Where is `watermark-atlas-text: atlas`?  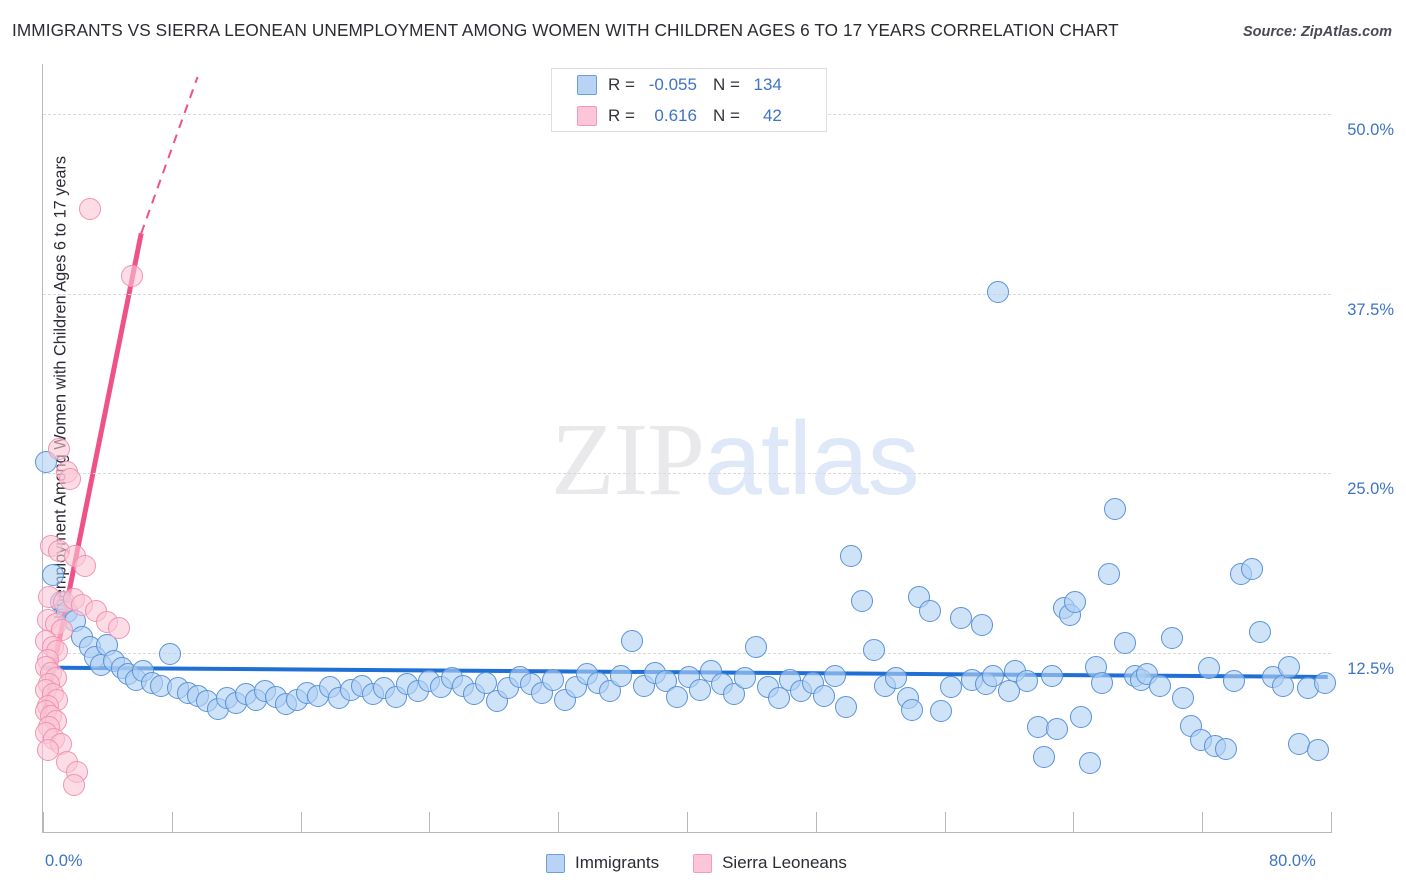 watermark-atlas-text: atlas is located at coordinates (812, 459).